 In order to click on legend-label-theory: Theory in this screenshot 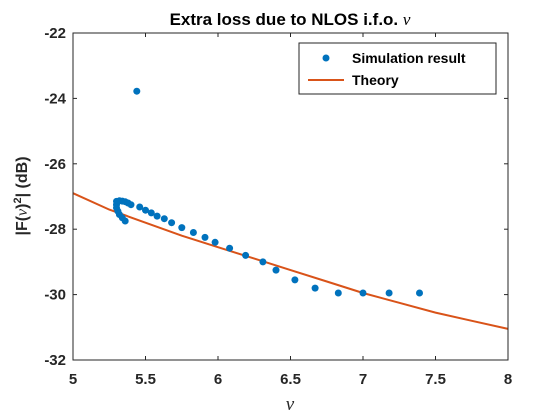, I will do `click(375, 80)`.